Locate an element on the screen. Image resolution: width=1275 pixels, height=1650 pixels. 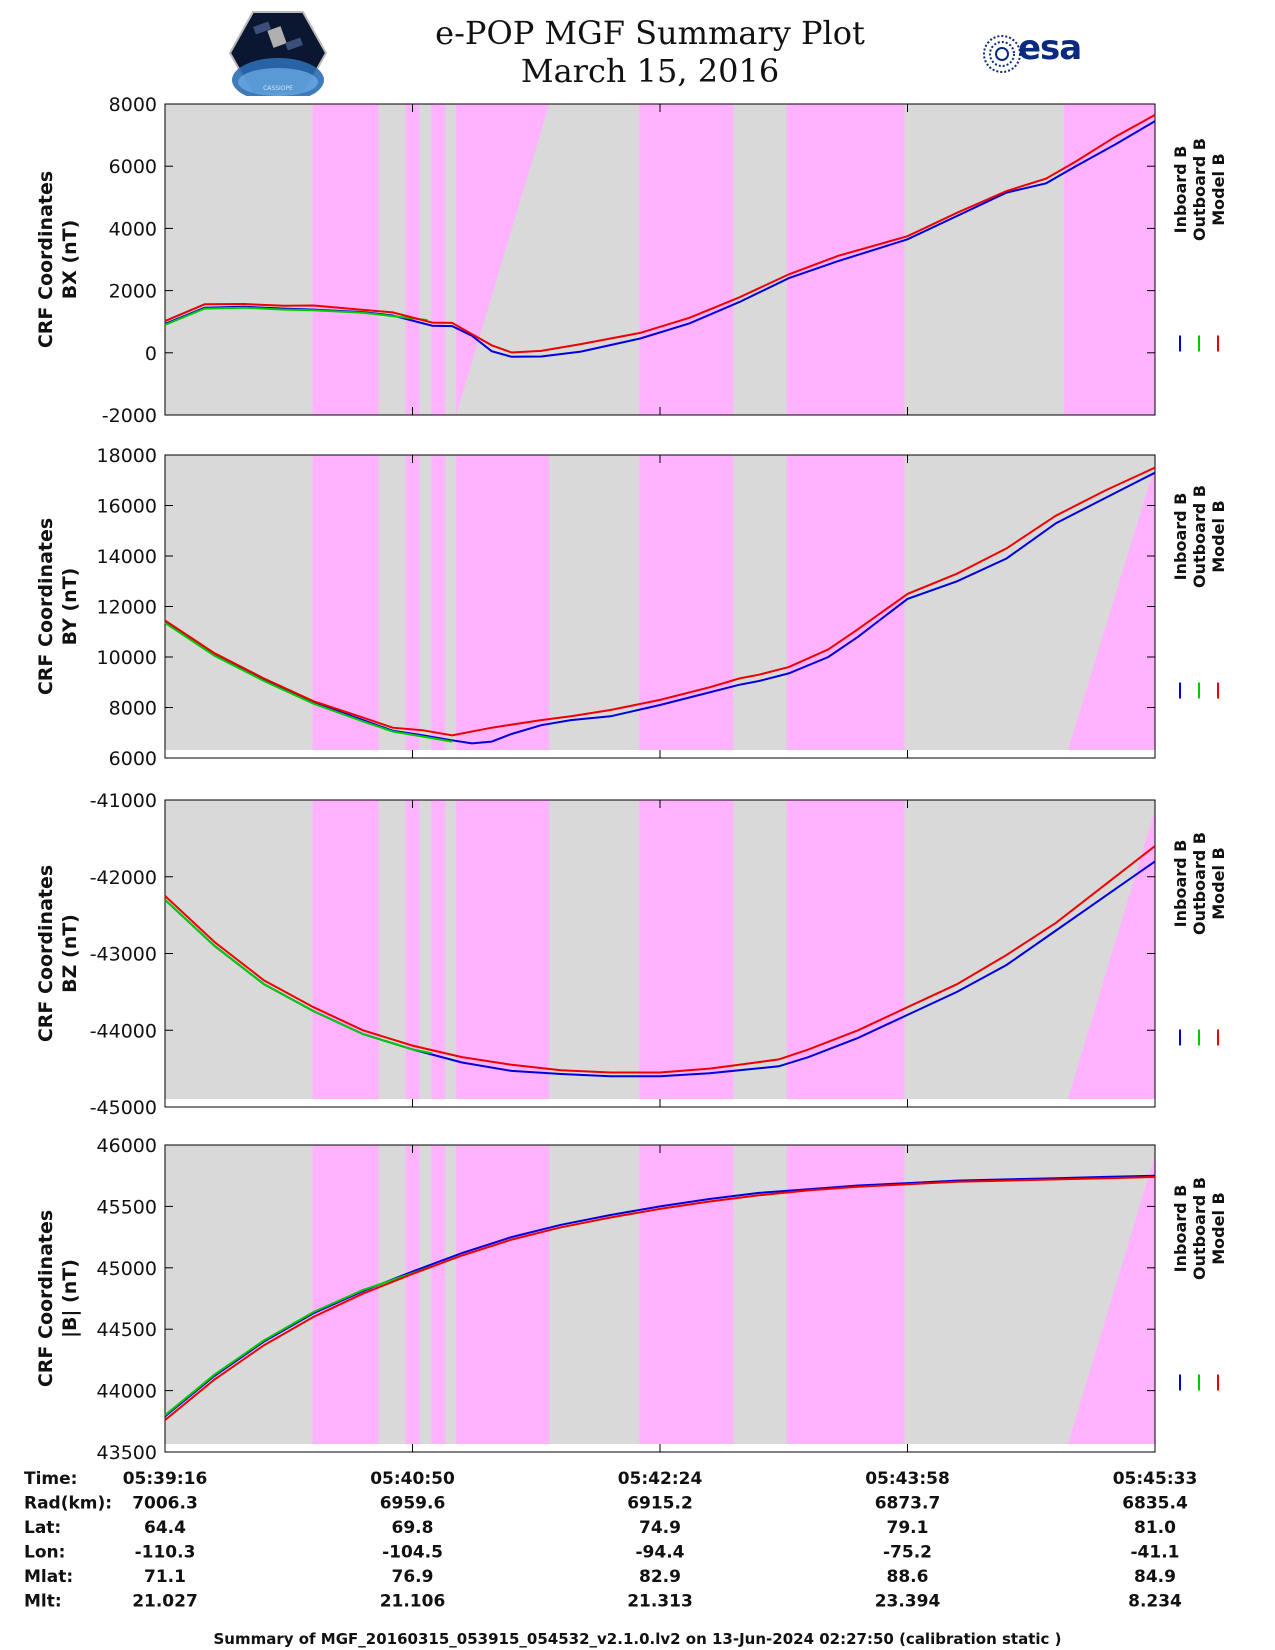
info-cell: 21.106 is located at coordinates (413, 1602).